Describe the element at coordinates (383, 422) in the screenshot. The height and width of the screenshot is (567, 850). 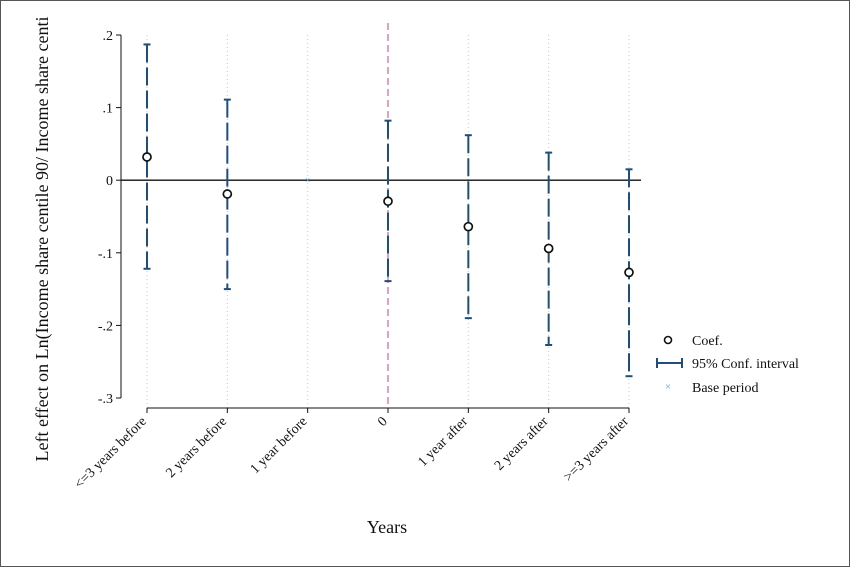
I see `x-tick-label: 0` at that location.